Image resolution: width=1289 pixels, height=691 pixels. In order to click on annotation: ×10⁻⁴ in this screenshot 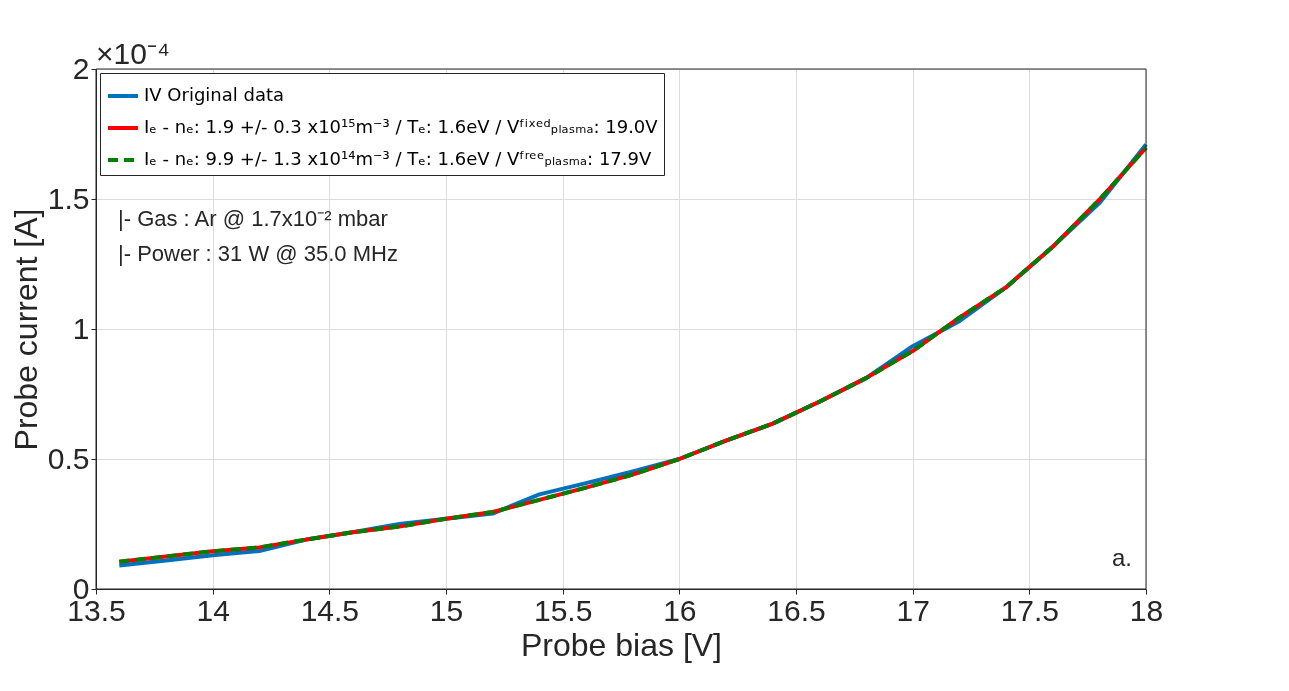, I will do `click(133, 53)`.